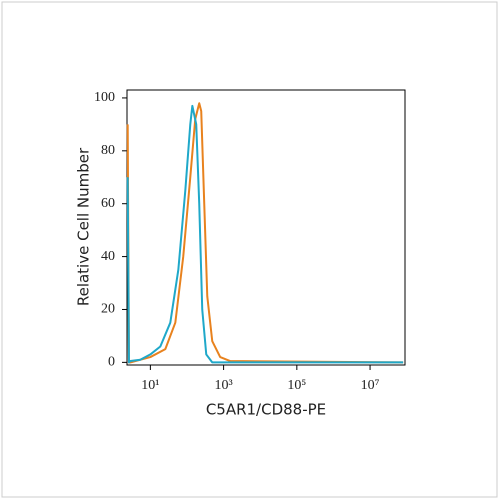  What do you see at coordinates (108, 256) in the screenshot?
I see `y-tick-label: 40` at bounding box center [108, 256].